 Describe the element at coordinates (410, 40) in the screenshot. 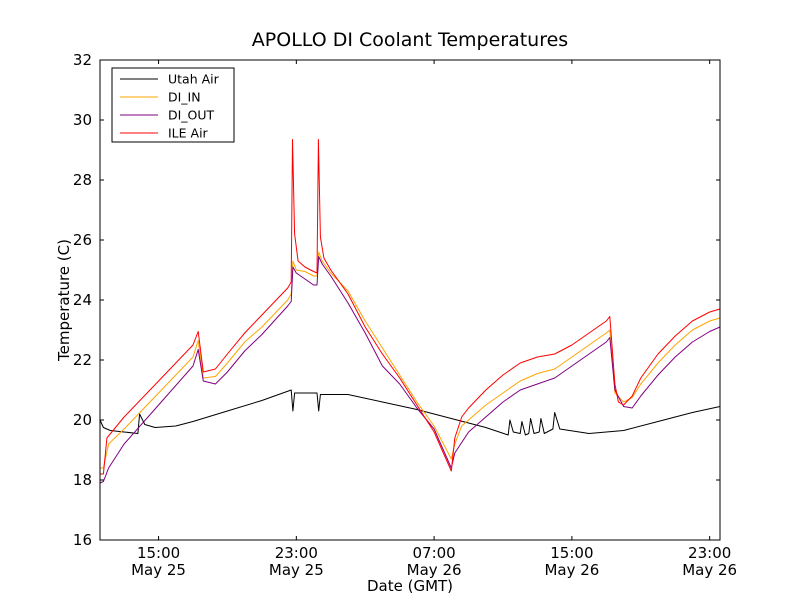

I see `chart-title: APOLLO DI Coolant Temperatures` at that location.